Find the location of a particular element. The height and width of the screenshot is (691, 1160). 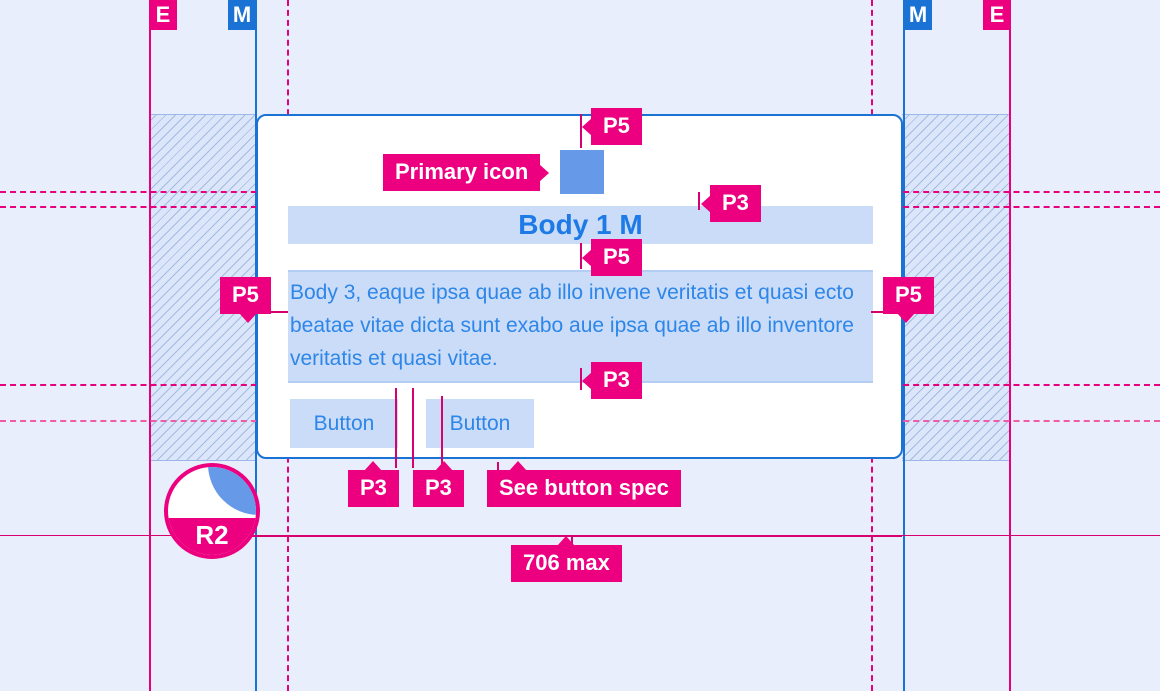

tag-body-right-pad: P5 is located at coordinates (908, 300).